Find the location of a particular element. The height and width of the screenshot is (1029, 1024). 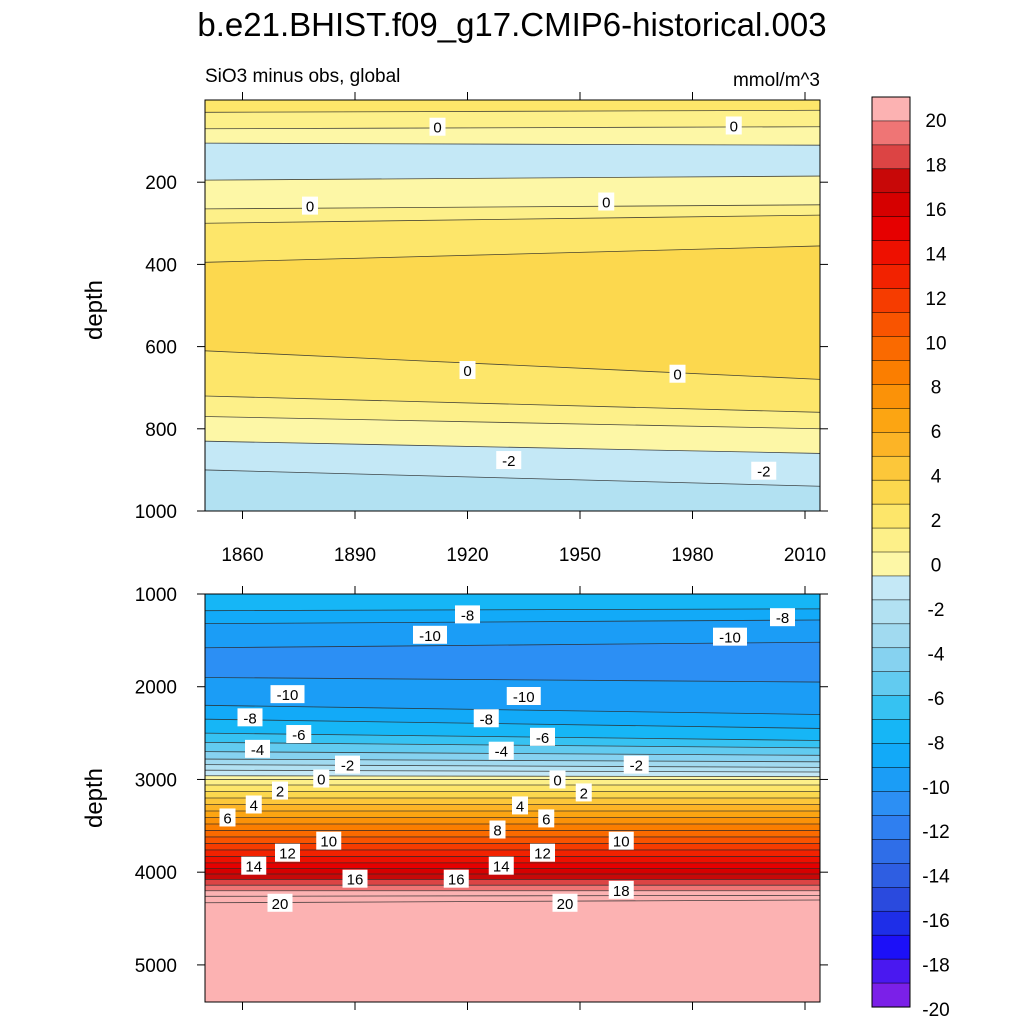

lower-contour-label-32: 20 is located at coordinates (280, 903).